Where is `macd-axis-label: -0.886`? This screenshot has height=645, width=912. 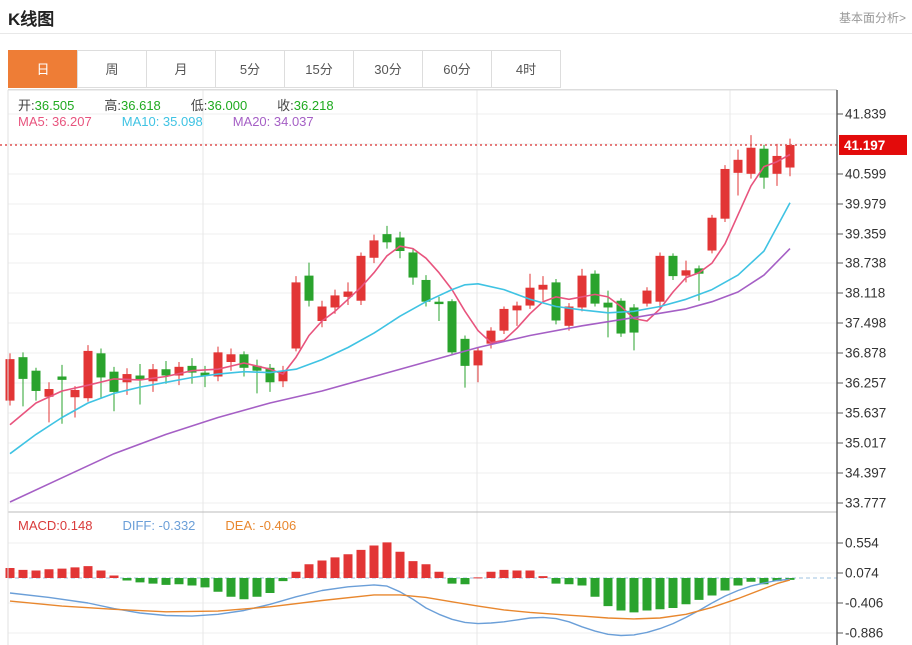
macd-axis-label: -0.886 is located at coordinates (864, 633).